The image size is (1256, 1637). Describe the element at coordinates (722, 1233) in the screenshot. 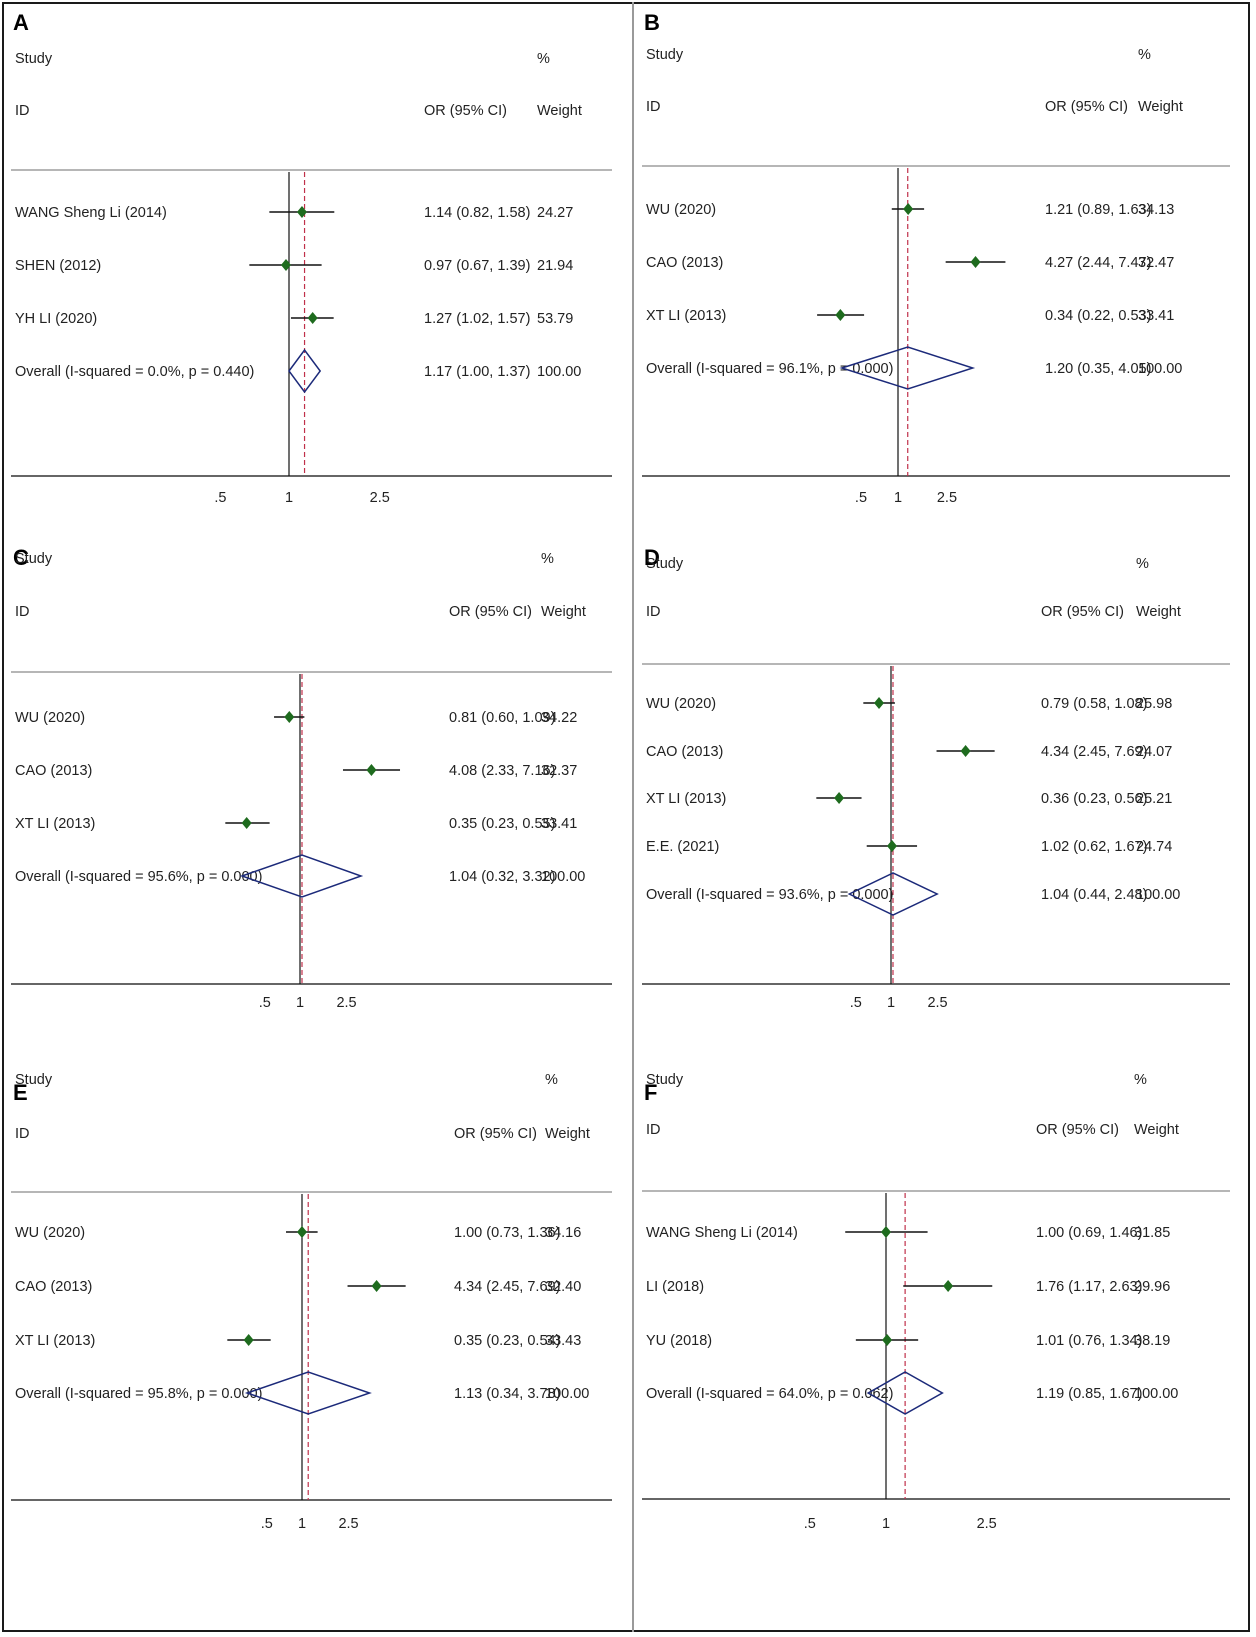

I see `chart-5-study-label-0: WANG Sheng Li (2014)` at that location.